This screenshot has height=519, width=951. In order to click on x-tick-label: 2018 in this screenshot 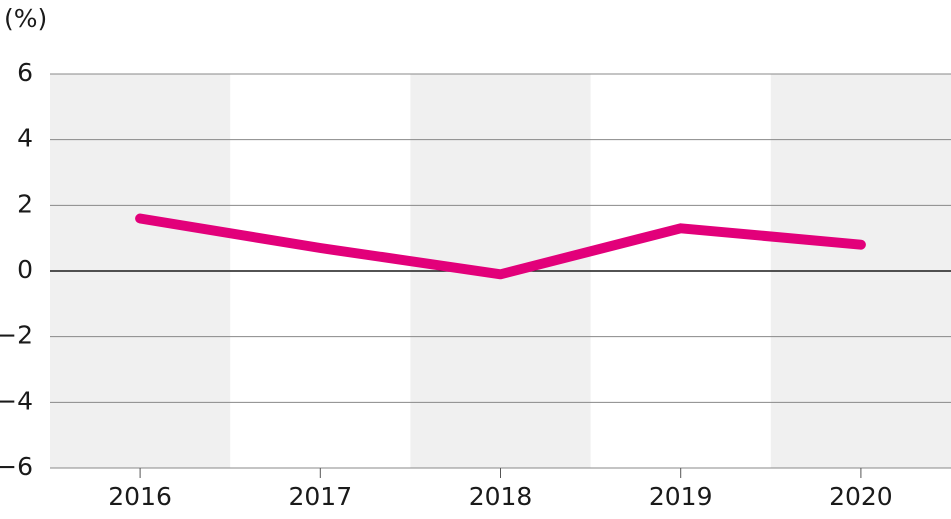, I will do `click(501, 496)`.